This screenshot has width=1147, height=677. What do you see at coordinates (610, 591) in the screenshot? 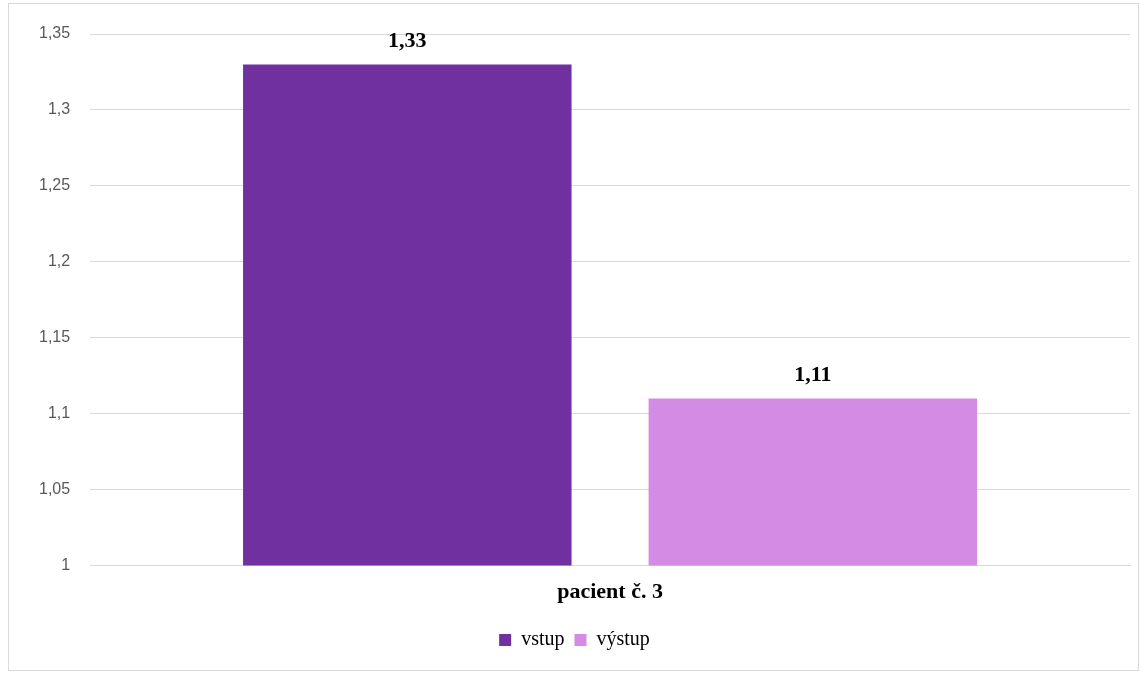
I see `x-tick-label: pacient č. 3` at bounding box center [610, 591].